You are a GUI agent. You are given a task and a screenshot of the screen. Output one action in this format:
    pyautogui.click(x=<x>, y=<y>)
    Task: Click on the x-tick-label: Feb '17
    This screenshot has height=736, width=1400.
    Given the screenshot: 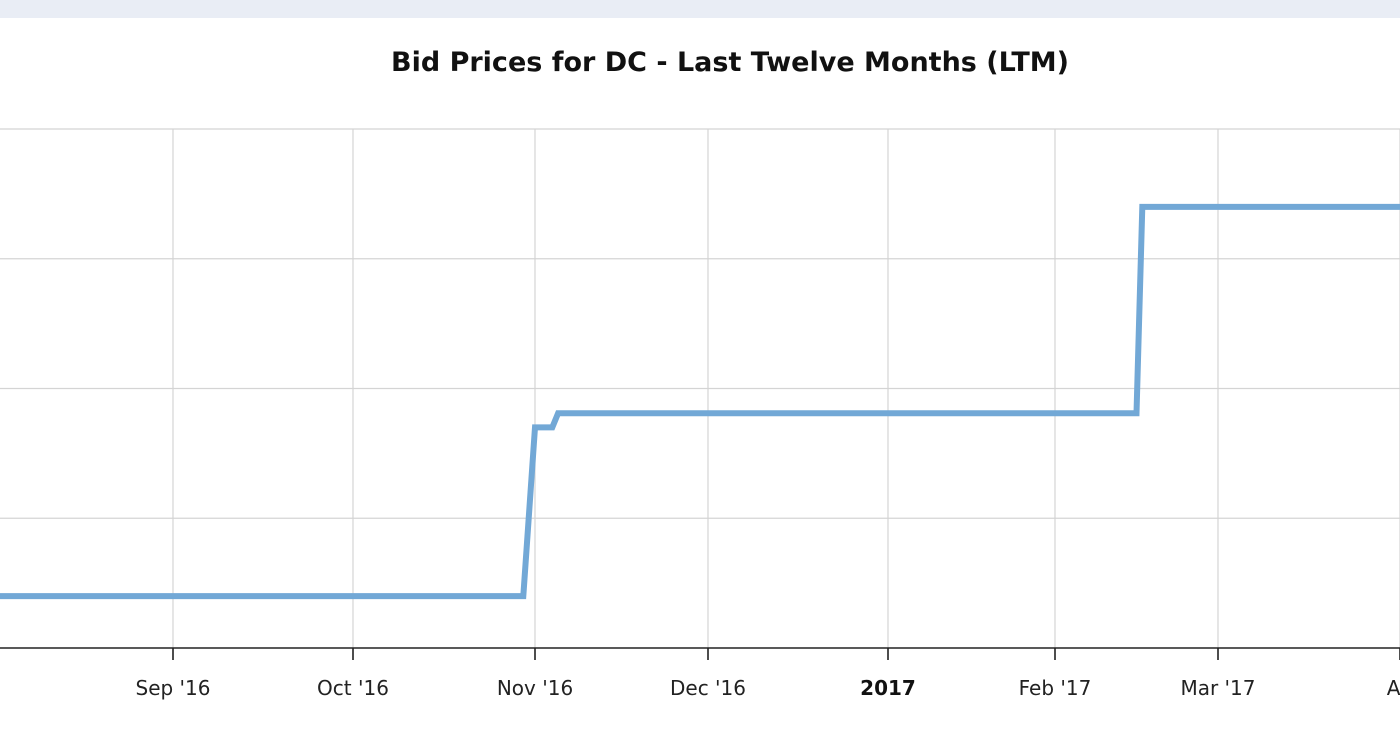 What is the action you would take?
    pyautogui.click(x=1055, y=688)
    